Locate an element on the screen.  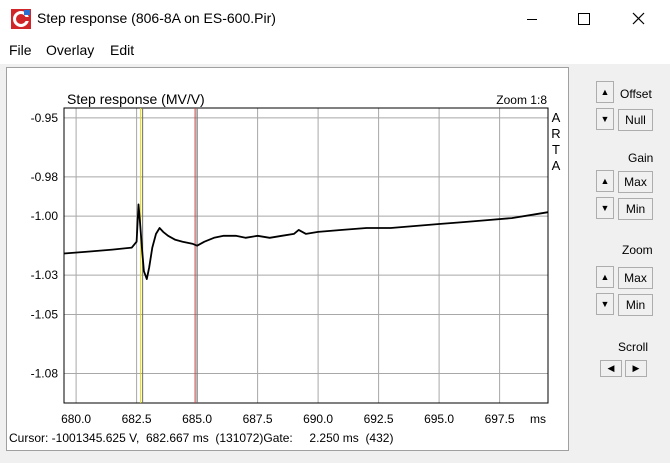
menu-bar: File Overlay Edit is located at coordinates (335, 51).